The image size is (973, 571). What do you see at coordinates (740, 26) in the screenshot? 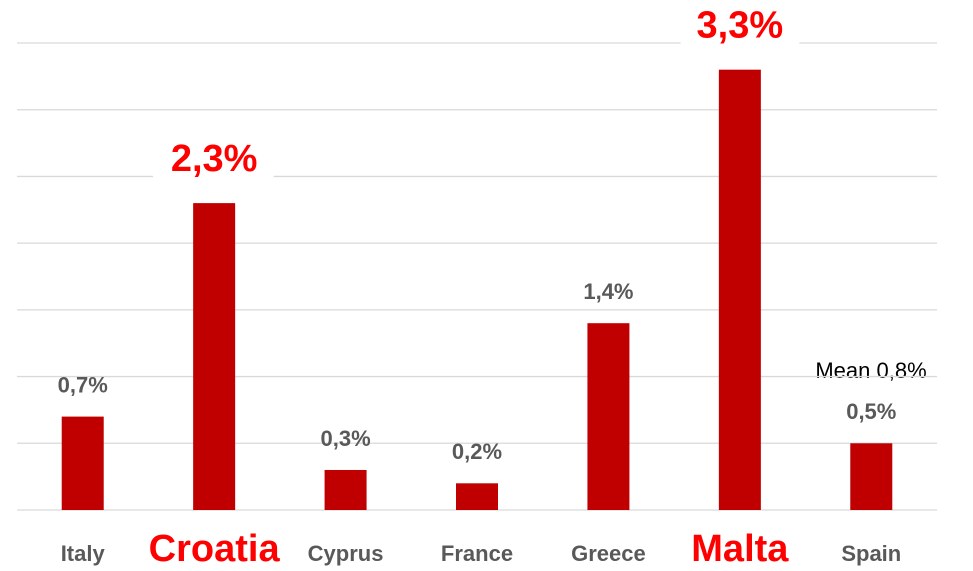
I see `value-label: 3,3%` at bounding box center [740, 26].